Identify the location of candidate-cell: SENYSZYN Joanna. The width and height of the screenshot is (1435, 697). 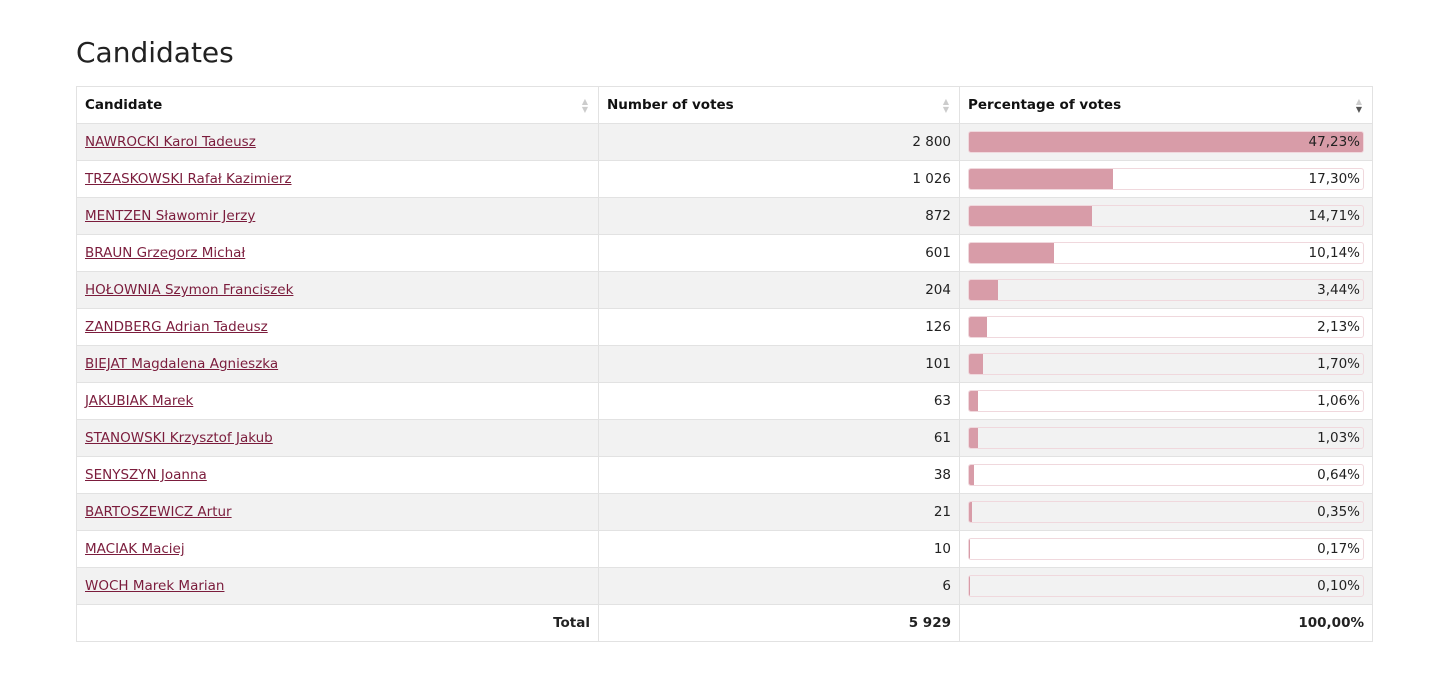
(337, 475).